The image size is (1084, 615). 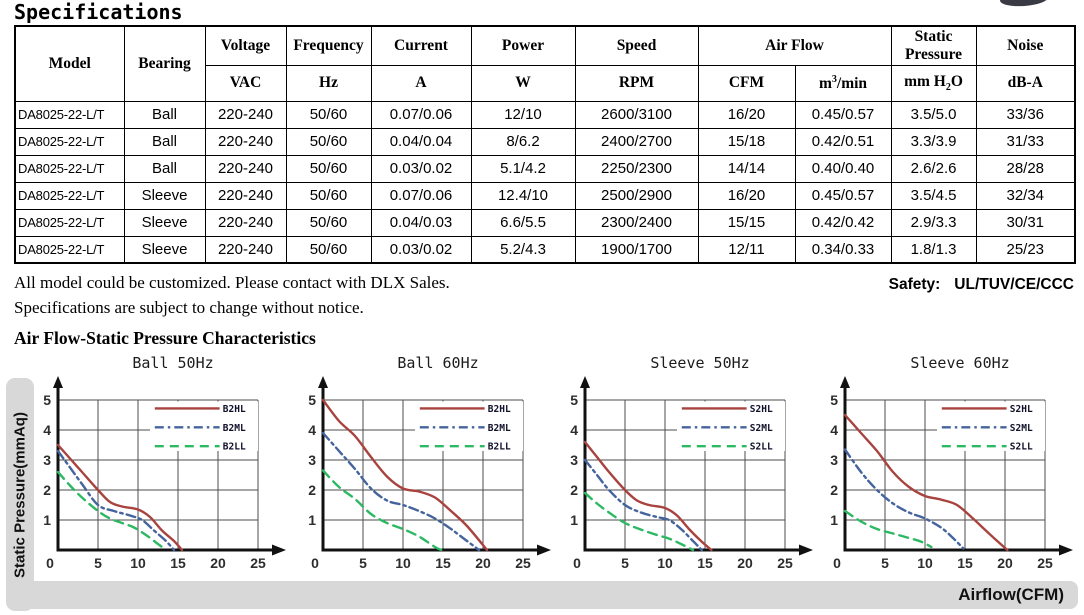 I want to click on table-cell: 6.6/5.5, so click(x=523, y=222).